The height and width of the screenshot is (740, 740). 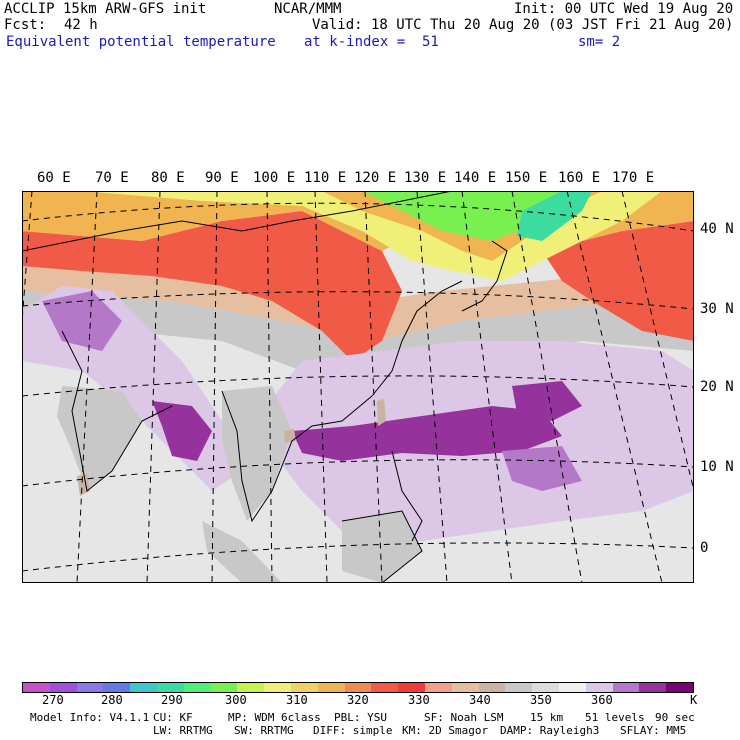 What do you see at coordinates (419, 700) in the screenshot?
I see `colorbar-tick-330: 330` at bounding box center [419, 700].